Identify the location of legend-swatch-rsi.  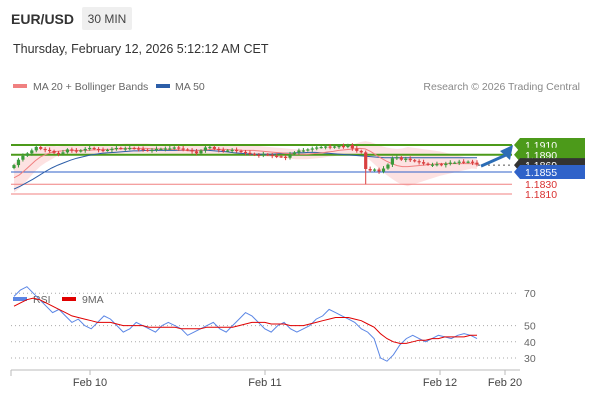
(20, 299).